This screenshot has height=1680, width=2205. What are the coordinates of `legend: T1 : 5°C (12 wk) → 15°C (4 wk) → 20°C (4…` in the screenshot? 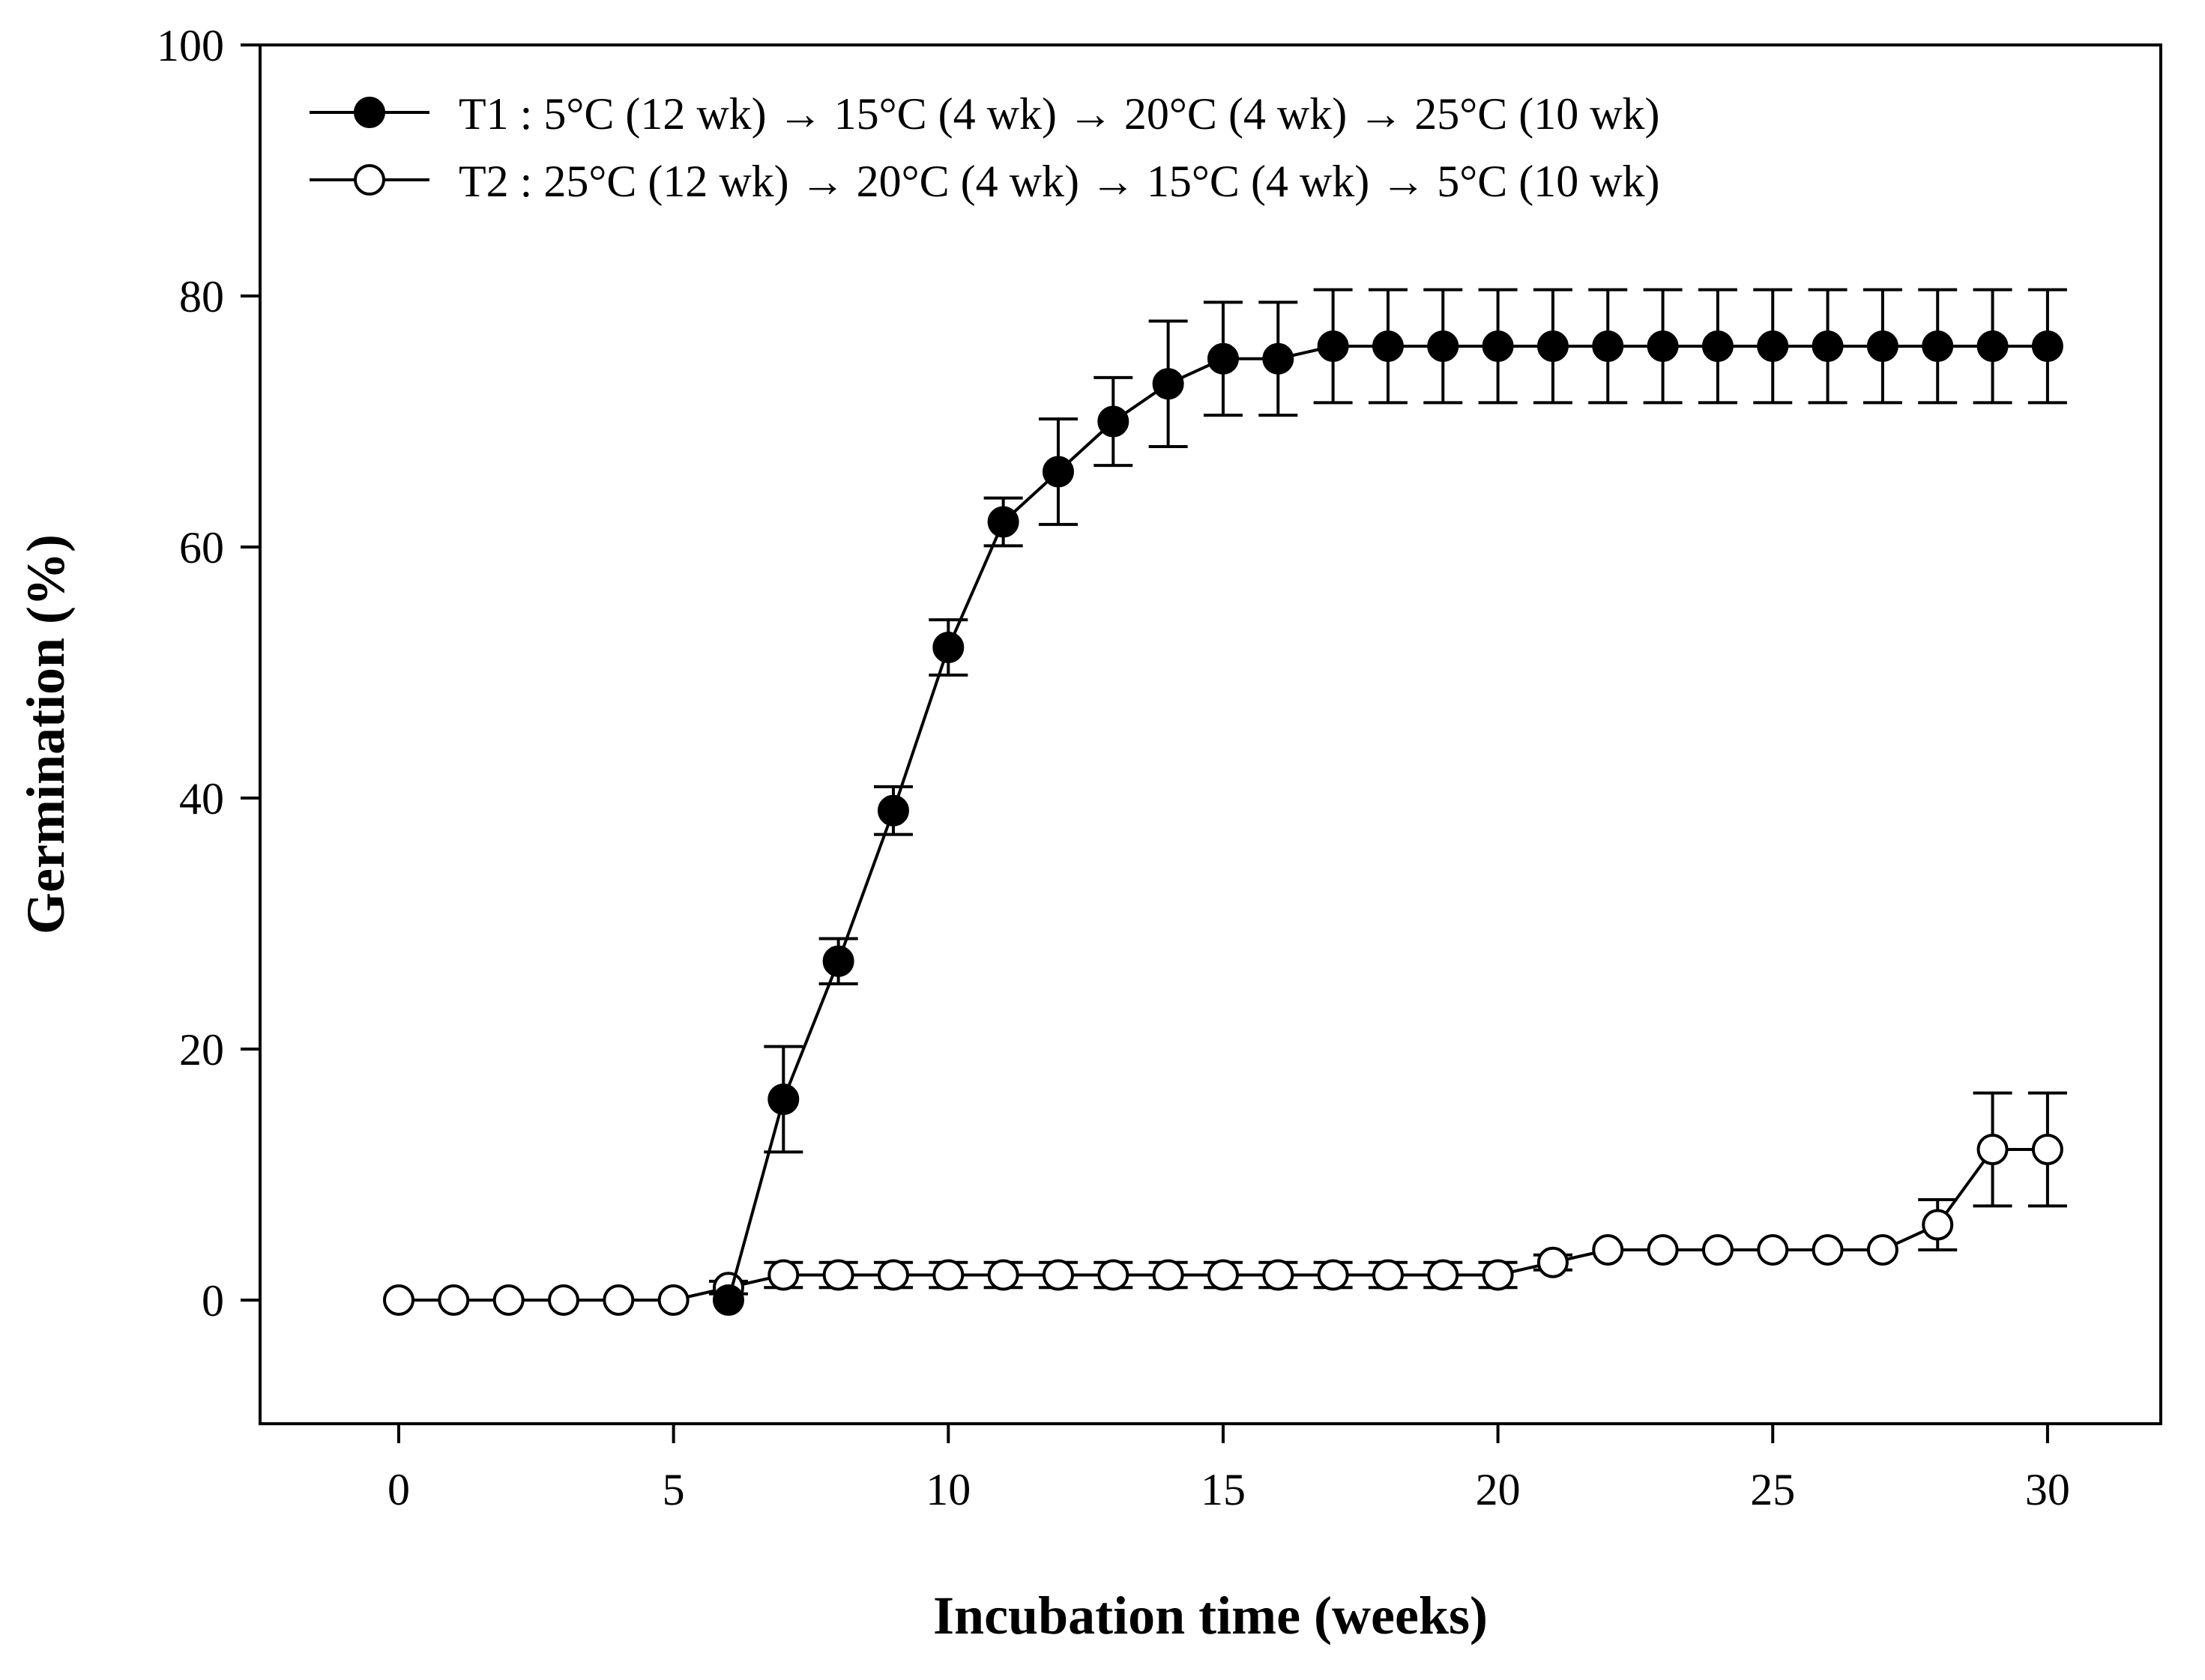 It's located at (985, 147).